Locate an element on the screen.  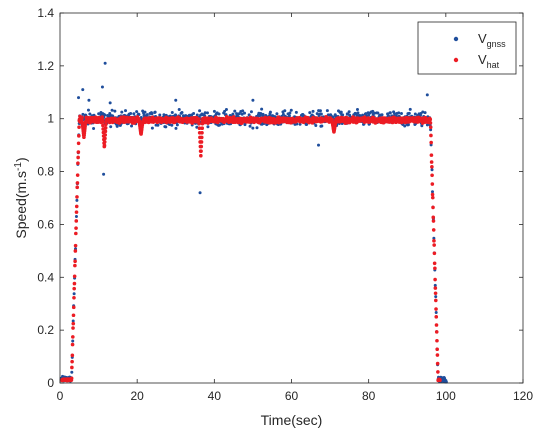
y-axis-label-close: ) is located at coordinates (21, 159).